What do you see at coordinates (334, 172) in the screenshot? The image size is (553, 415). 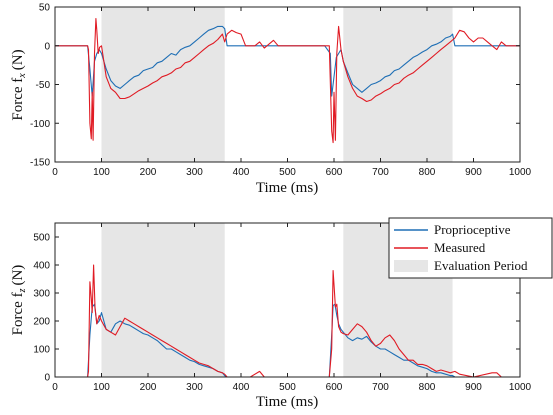 I see `top-x-tick-label: 600` at bounding box center [334, 172].